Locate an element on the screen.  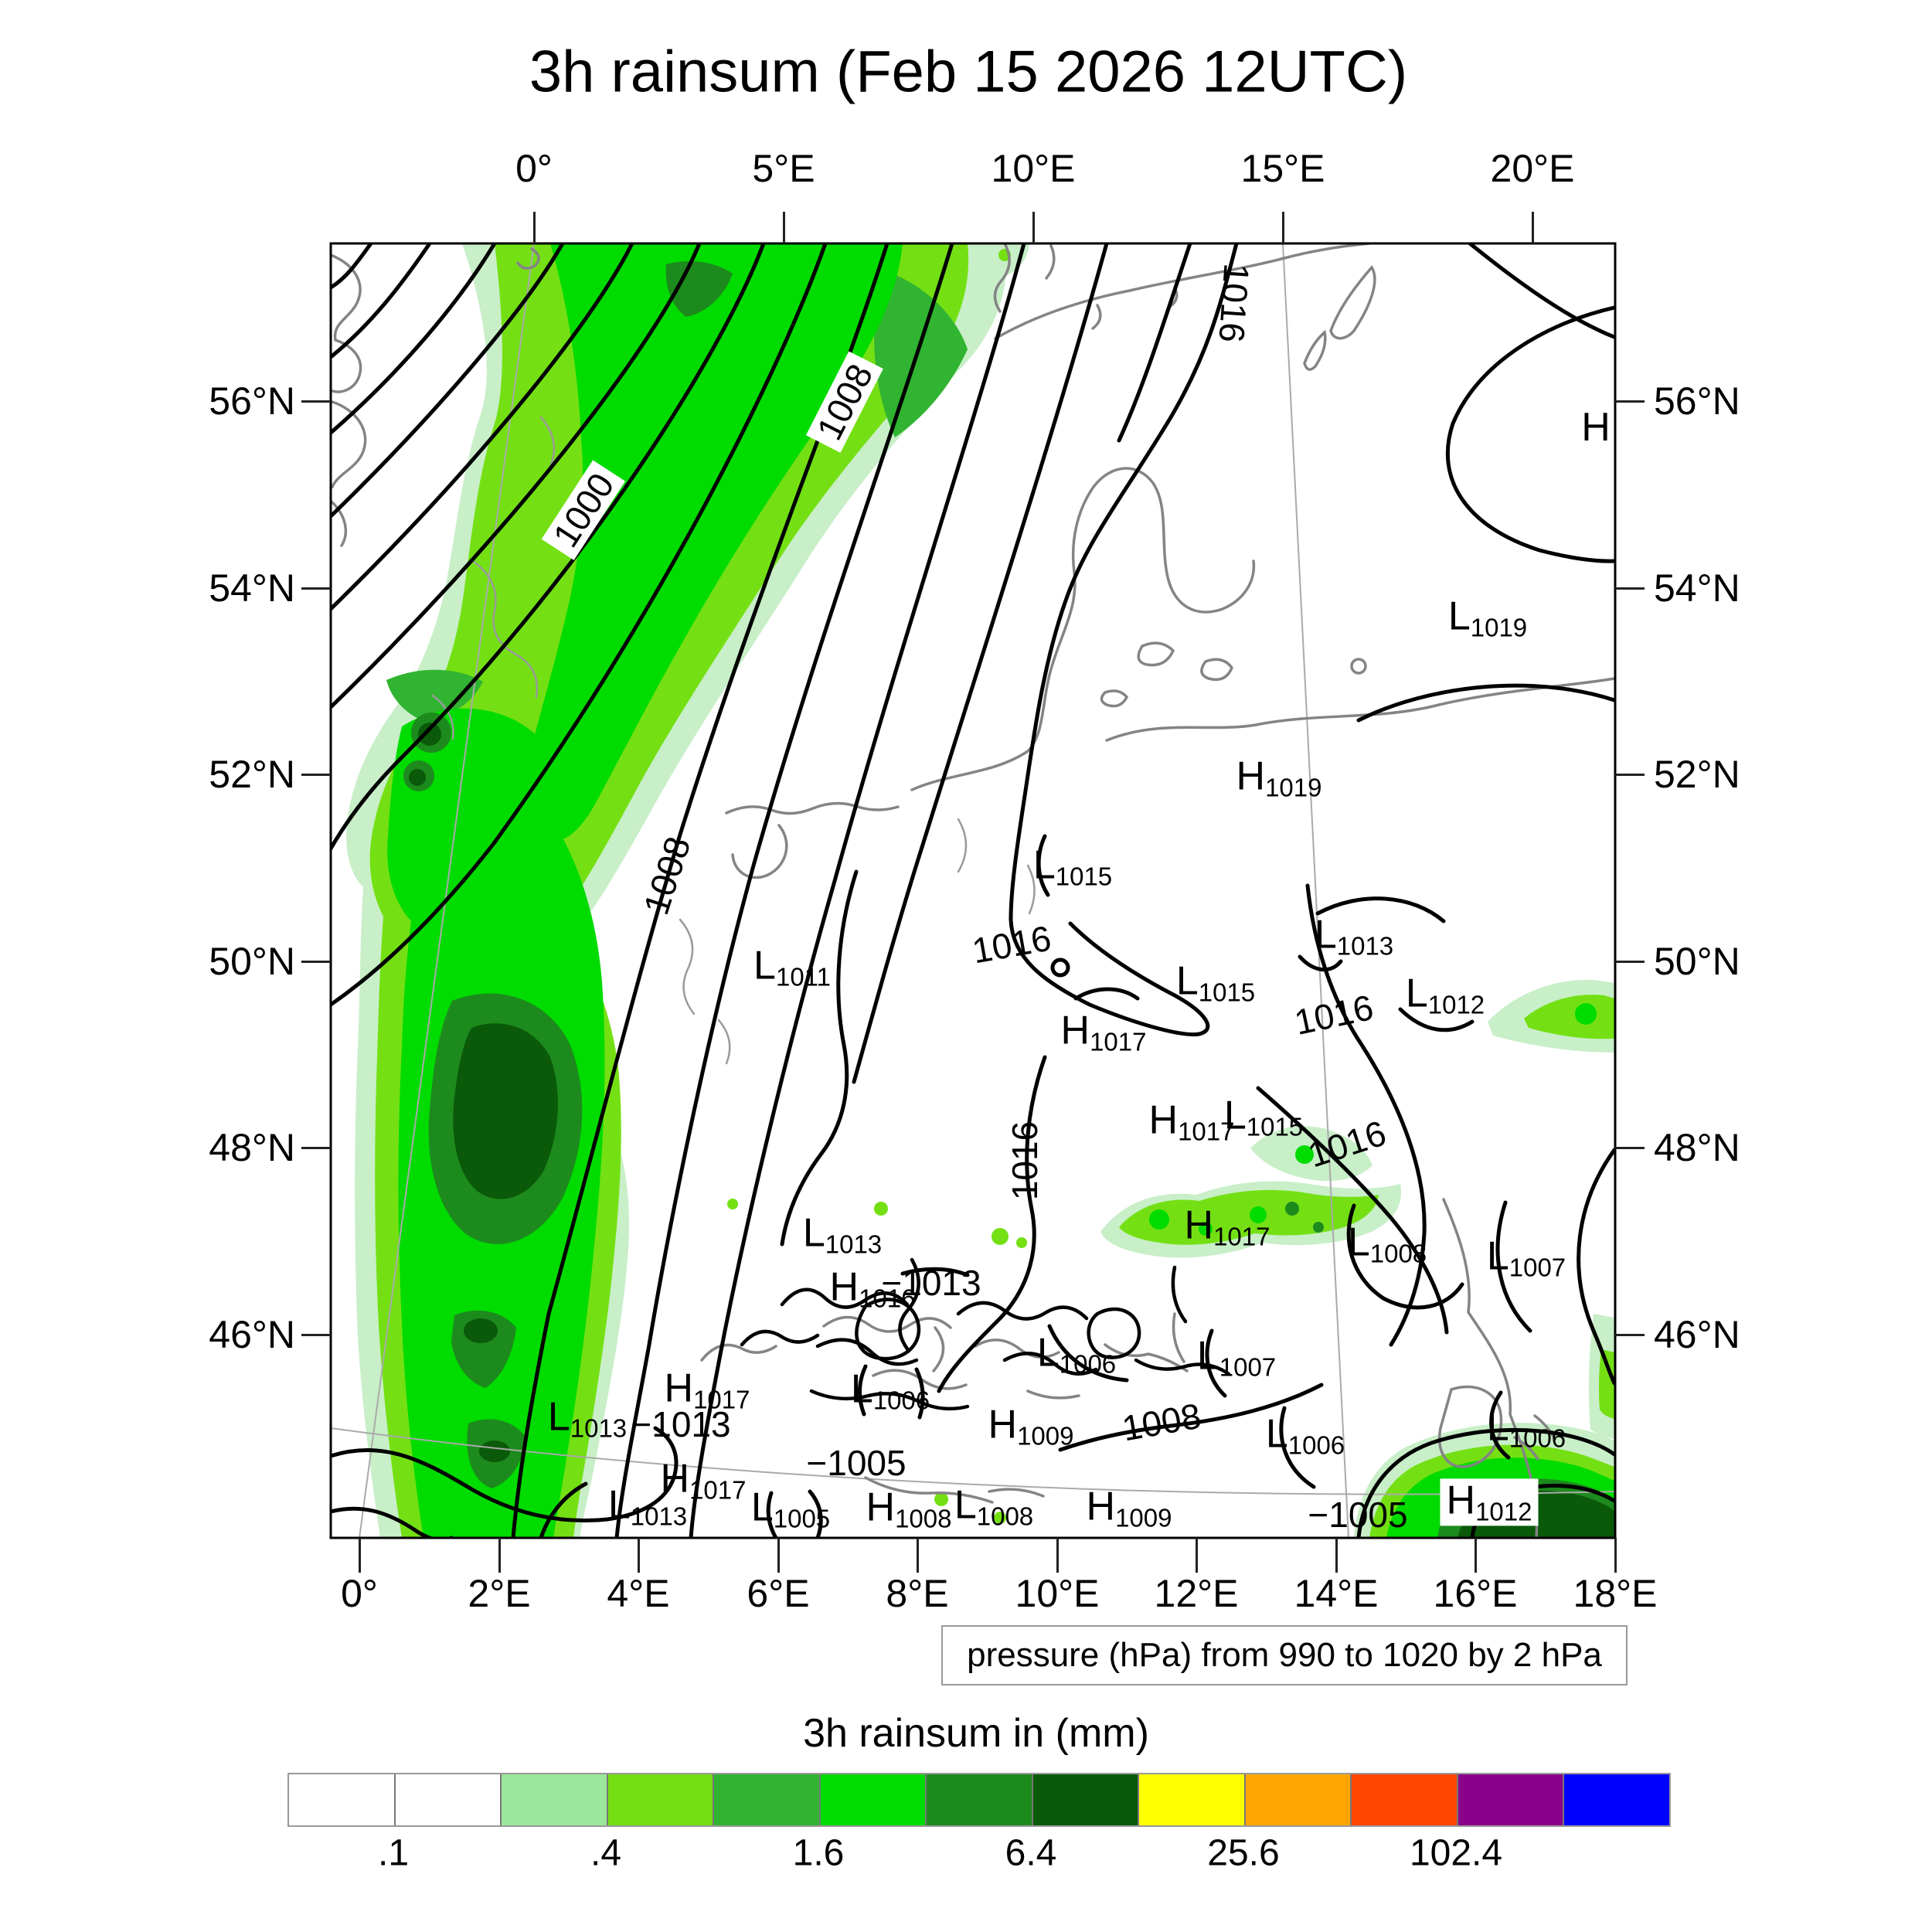
pressure-center-h: H is located at coordinates (1596, 428).